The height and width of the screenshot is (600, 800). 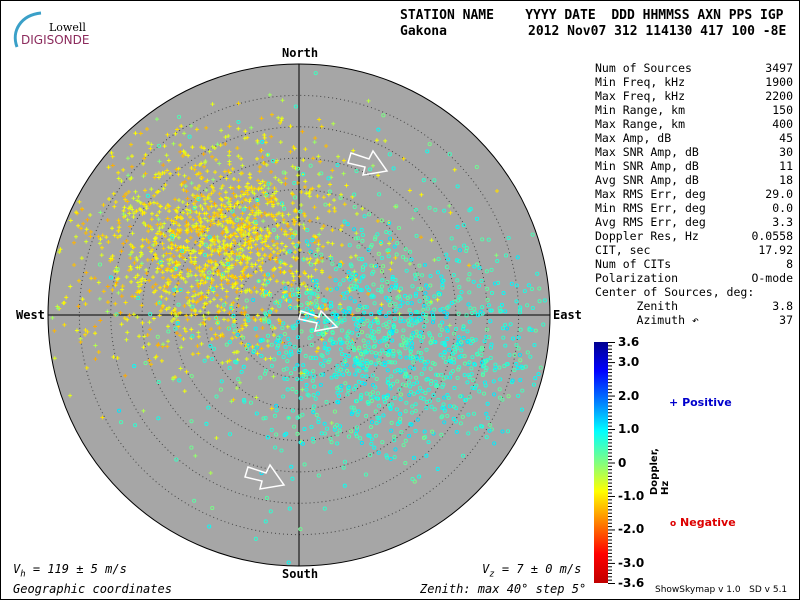 I want to click on colorbar-tick-label: 3.6, so click(x=629, y=342).